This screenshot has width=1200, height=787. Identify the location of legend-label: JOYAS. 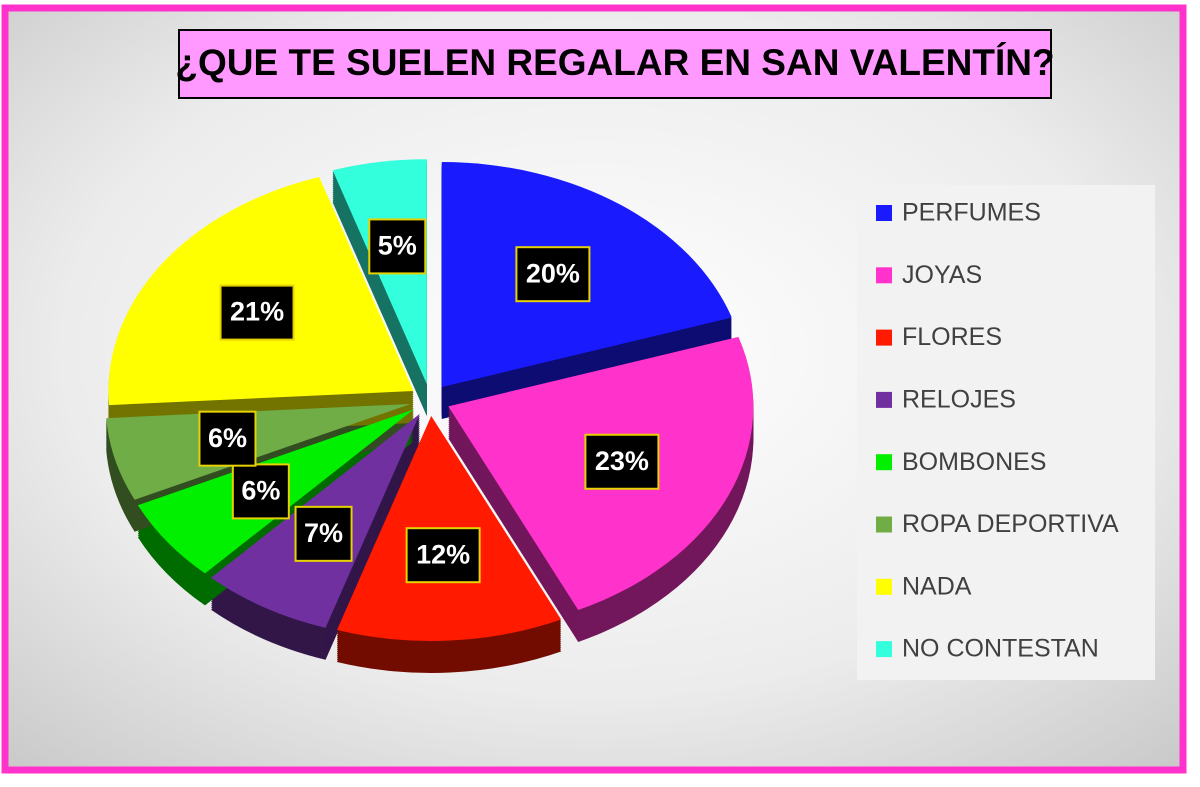
(942, 275).